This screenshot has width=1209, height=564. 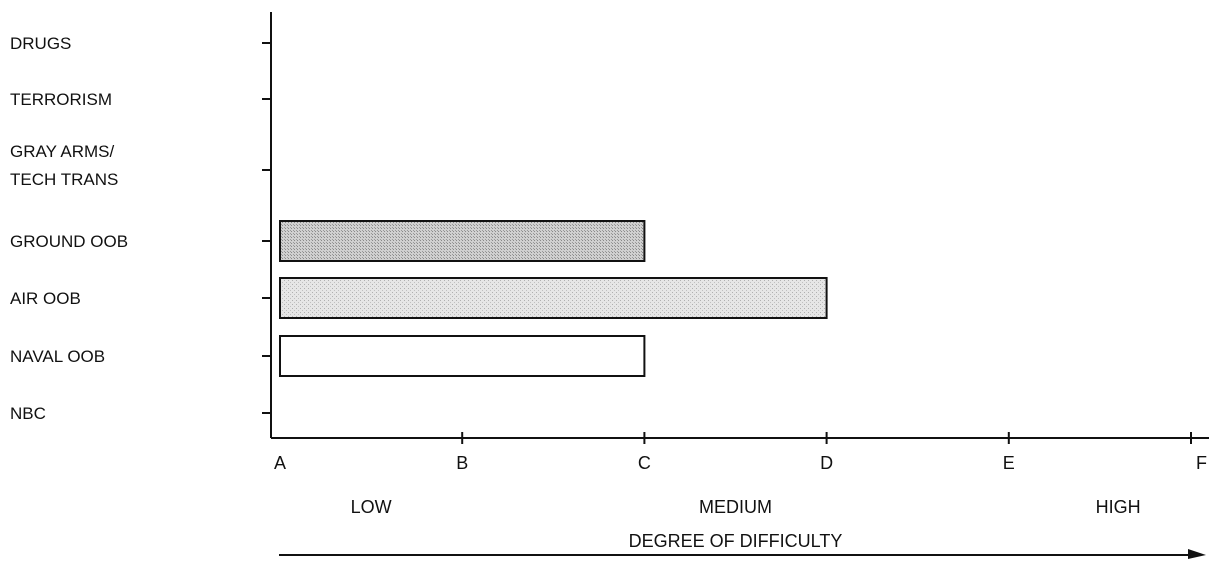 What do you see at coordinates (61, 99) in the screenshot?
I see `y-tick-label-terrorism: TERRORISM` at bounding box center [61, 99].